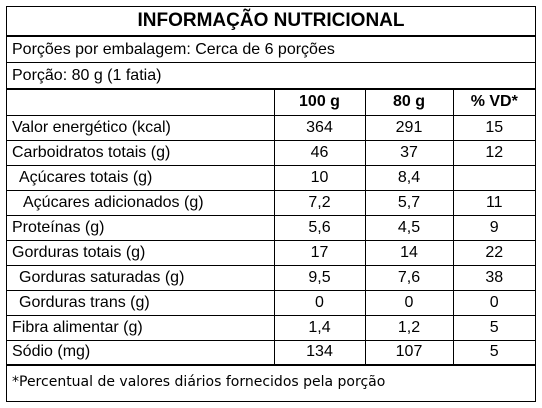  What do you see at coordinates (408, 128) in the screenshot?
I see `value-per-serving: 291` at bounding box center [408, 128].